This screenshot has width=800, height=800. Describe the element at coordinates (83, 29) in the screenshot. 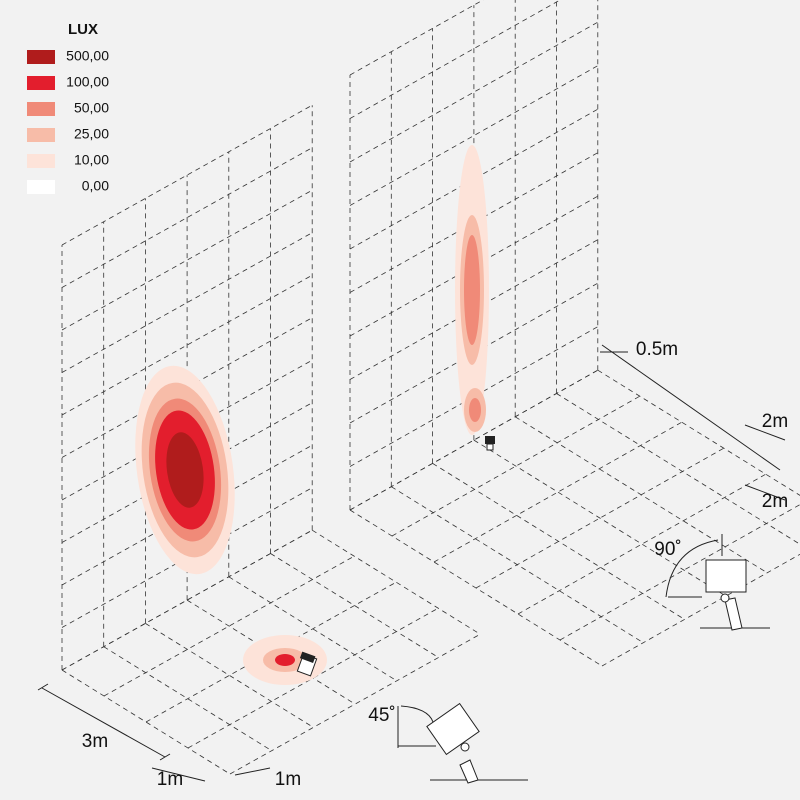

I see `legend-title: LUX` at that location.